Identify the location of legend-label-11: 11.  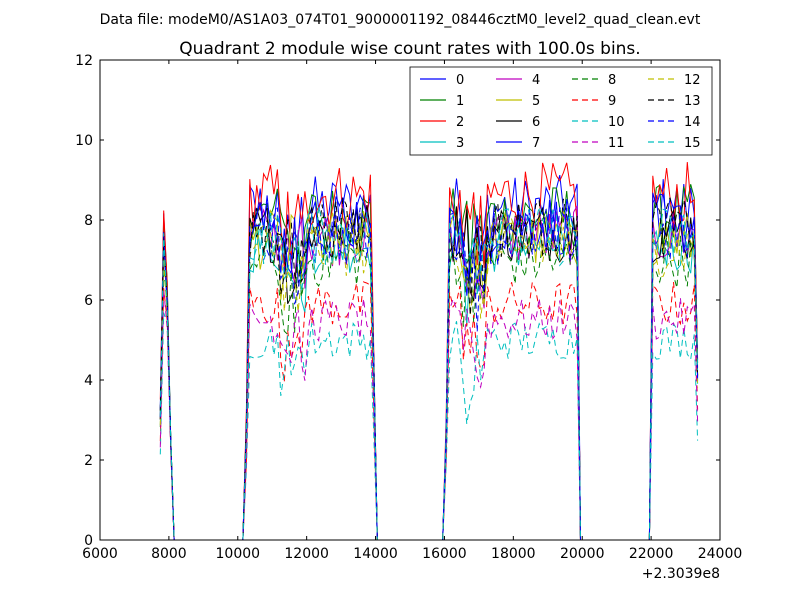
(616, 143).